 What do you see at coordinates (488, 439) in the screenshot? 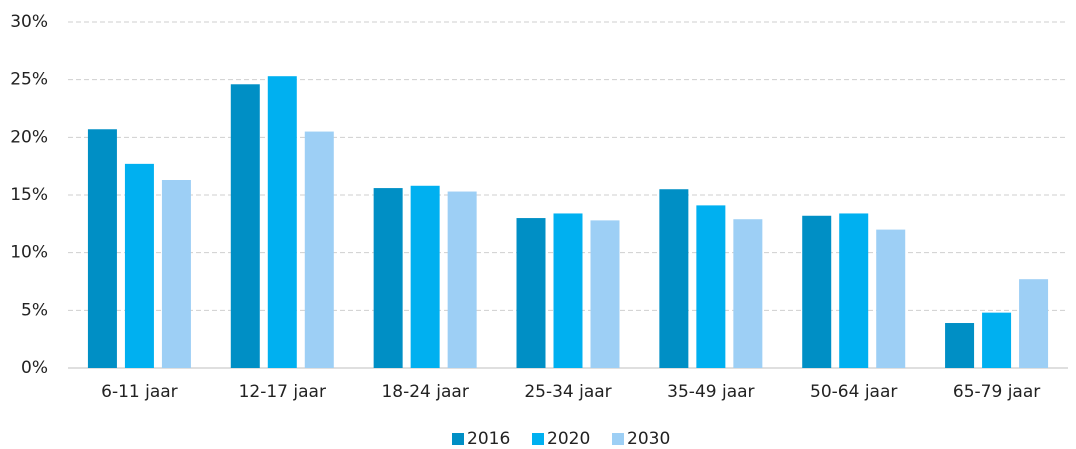
I see `legend-label: 2016` at bounding box center [488, 439].